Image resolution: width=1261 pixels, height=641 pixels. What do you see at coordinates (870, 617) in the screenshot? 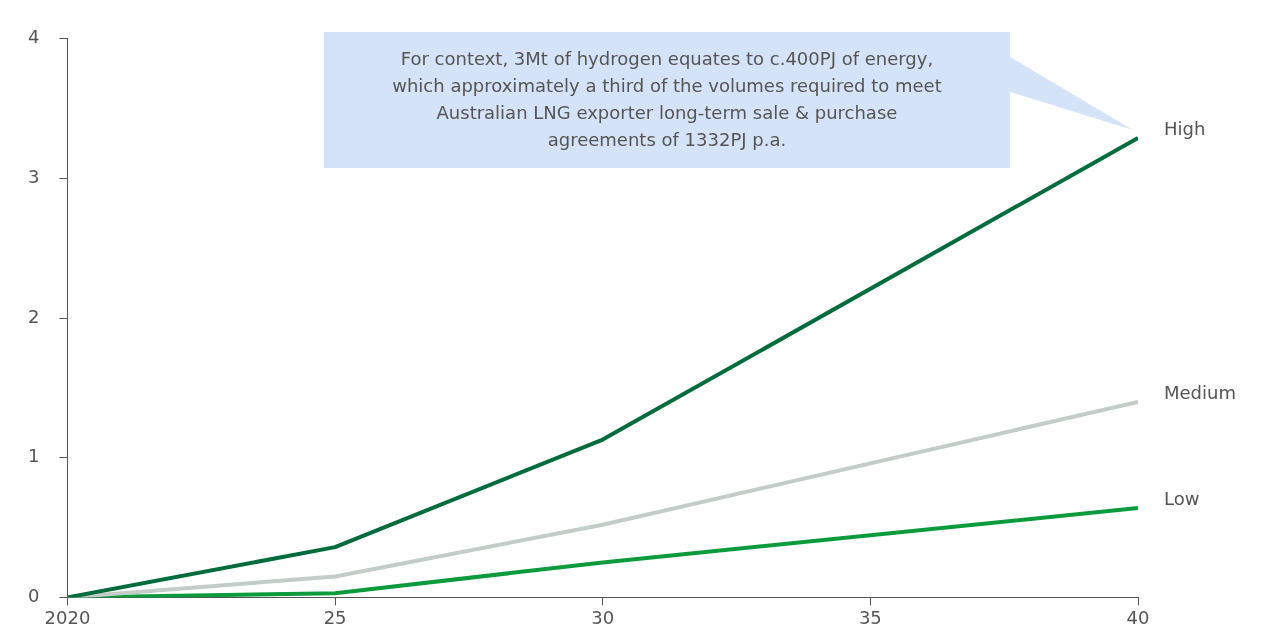
I see `x-tick-label: 35` at bounding box center [870, 617].